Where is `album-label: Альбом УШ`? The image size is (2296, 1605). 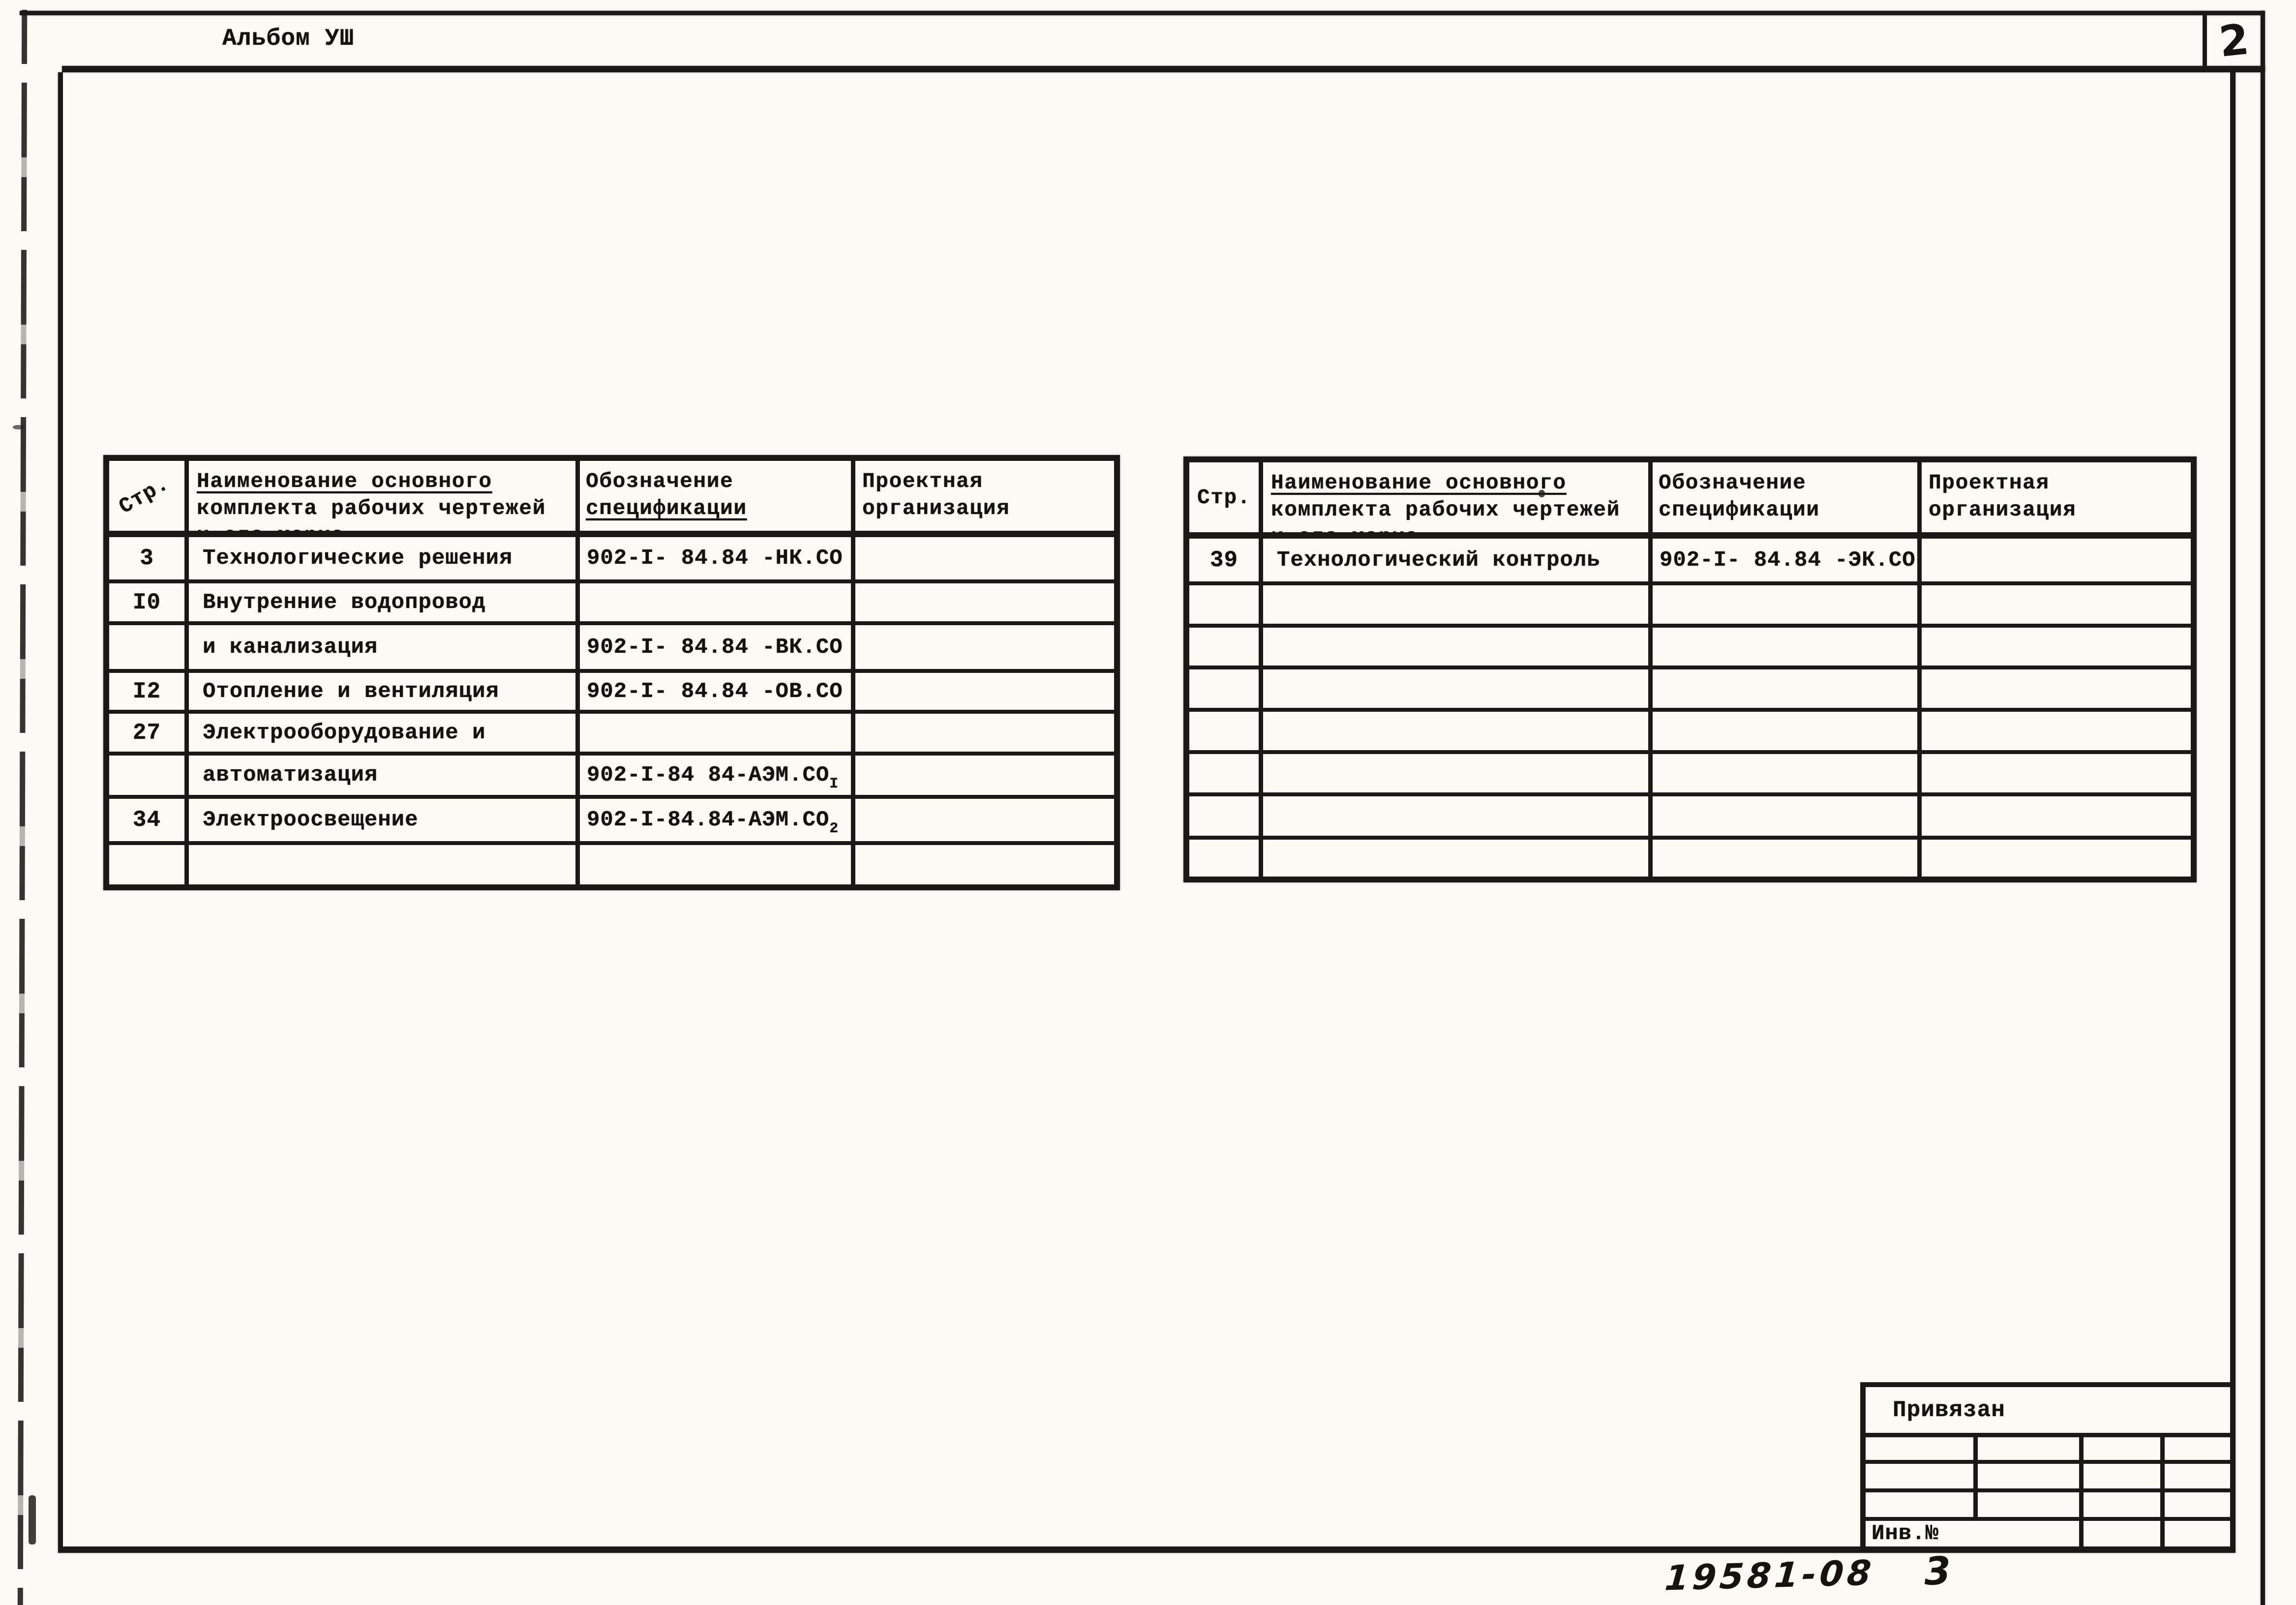 album-label: Альбом УШ is located at coordinates (288, 39).